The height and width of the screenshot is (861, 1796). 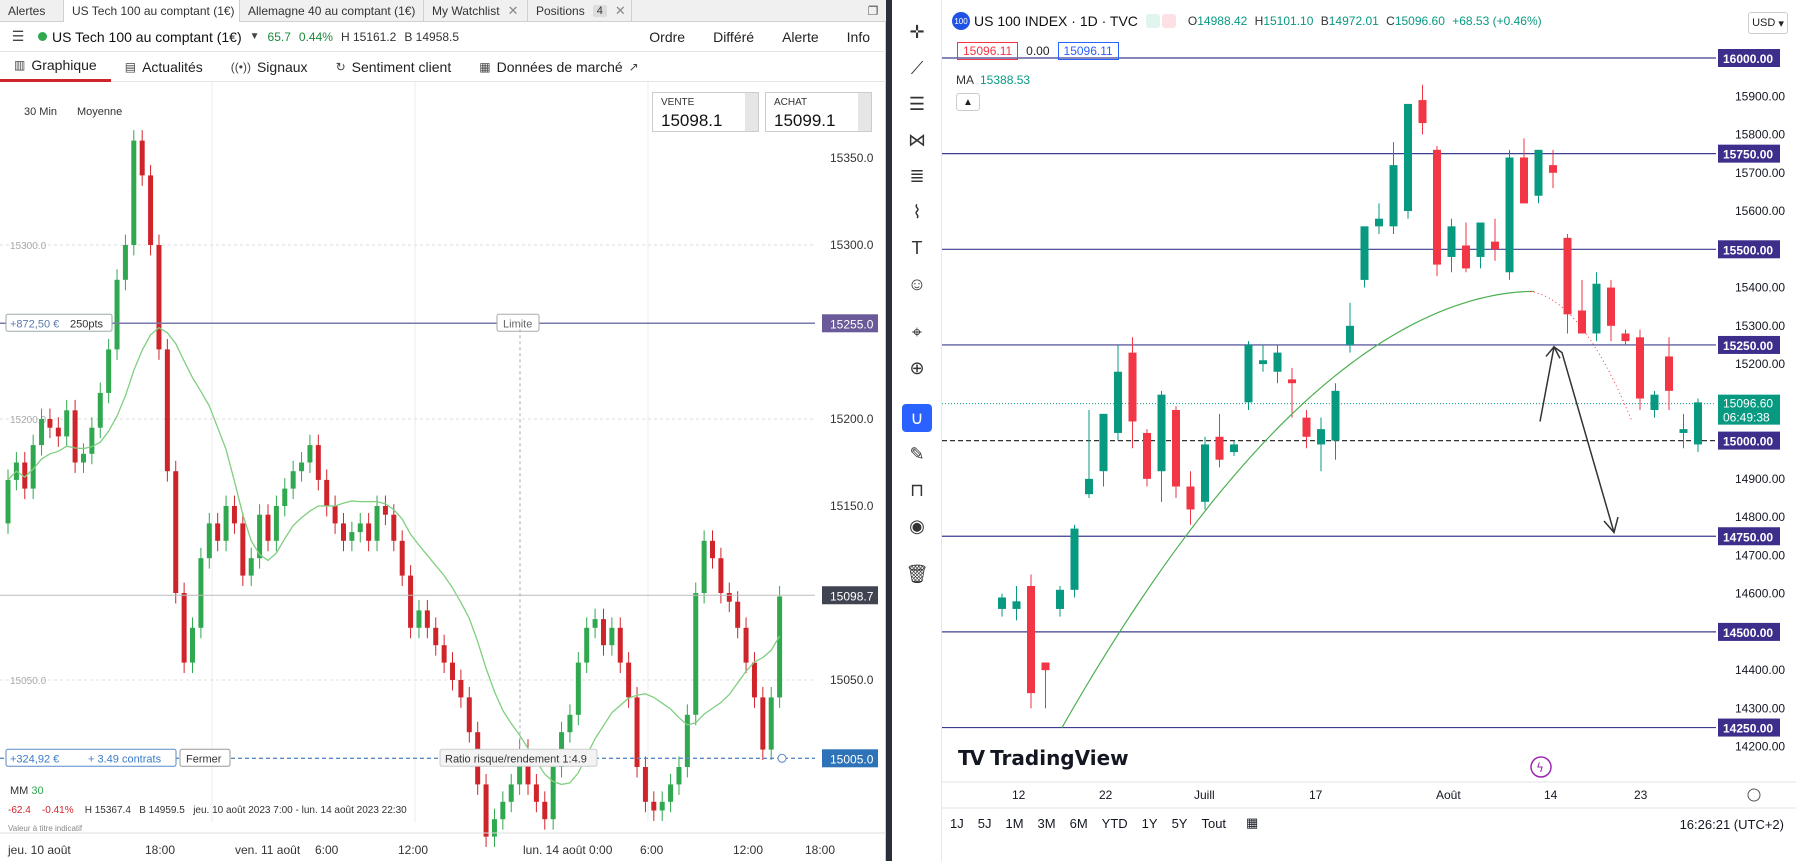 I want to click on range-6m: 6M, so click(x=1078, y=823).